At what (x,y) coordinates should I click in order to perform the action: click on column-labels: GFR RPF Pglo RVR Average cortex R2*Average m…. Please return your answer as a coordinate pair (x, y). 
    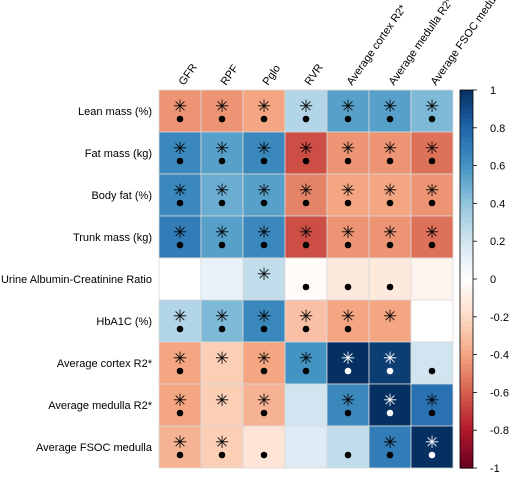
    Looking at the image, I should click on (341, 44).